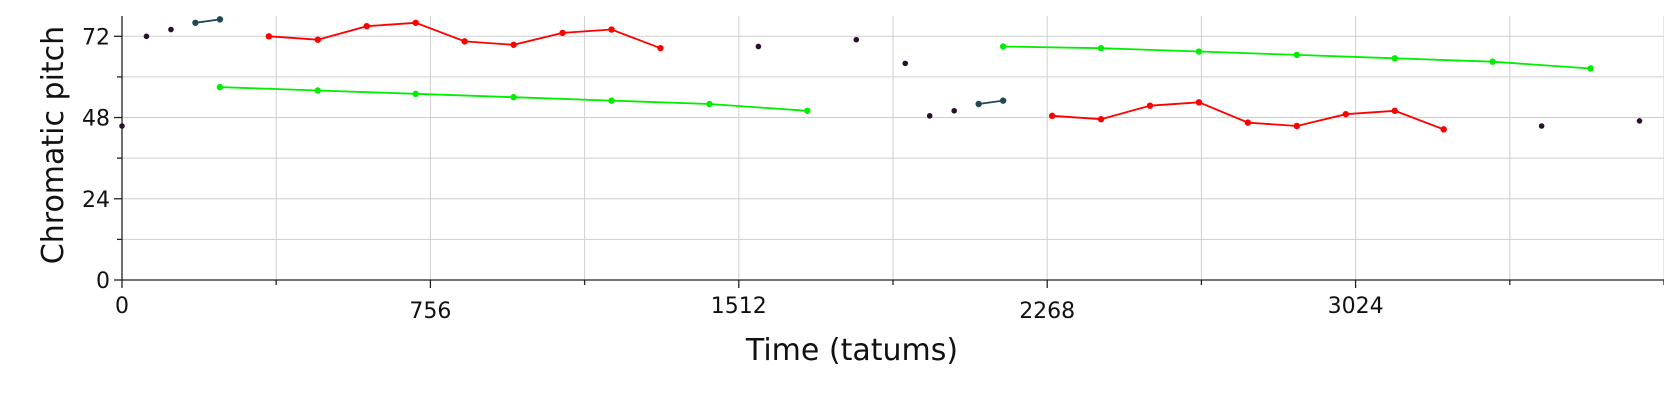 This screenshot has width=1664, height=409. Describe the element at coordinates (96, 119) in the screenshot. I see `y-tick-label: 48` at that location.